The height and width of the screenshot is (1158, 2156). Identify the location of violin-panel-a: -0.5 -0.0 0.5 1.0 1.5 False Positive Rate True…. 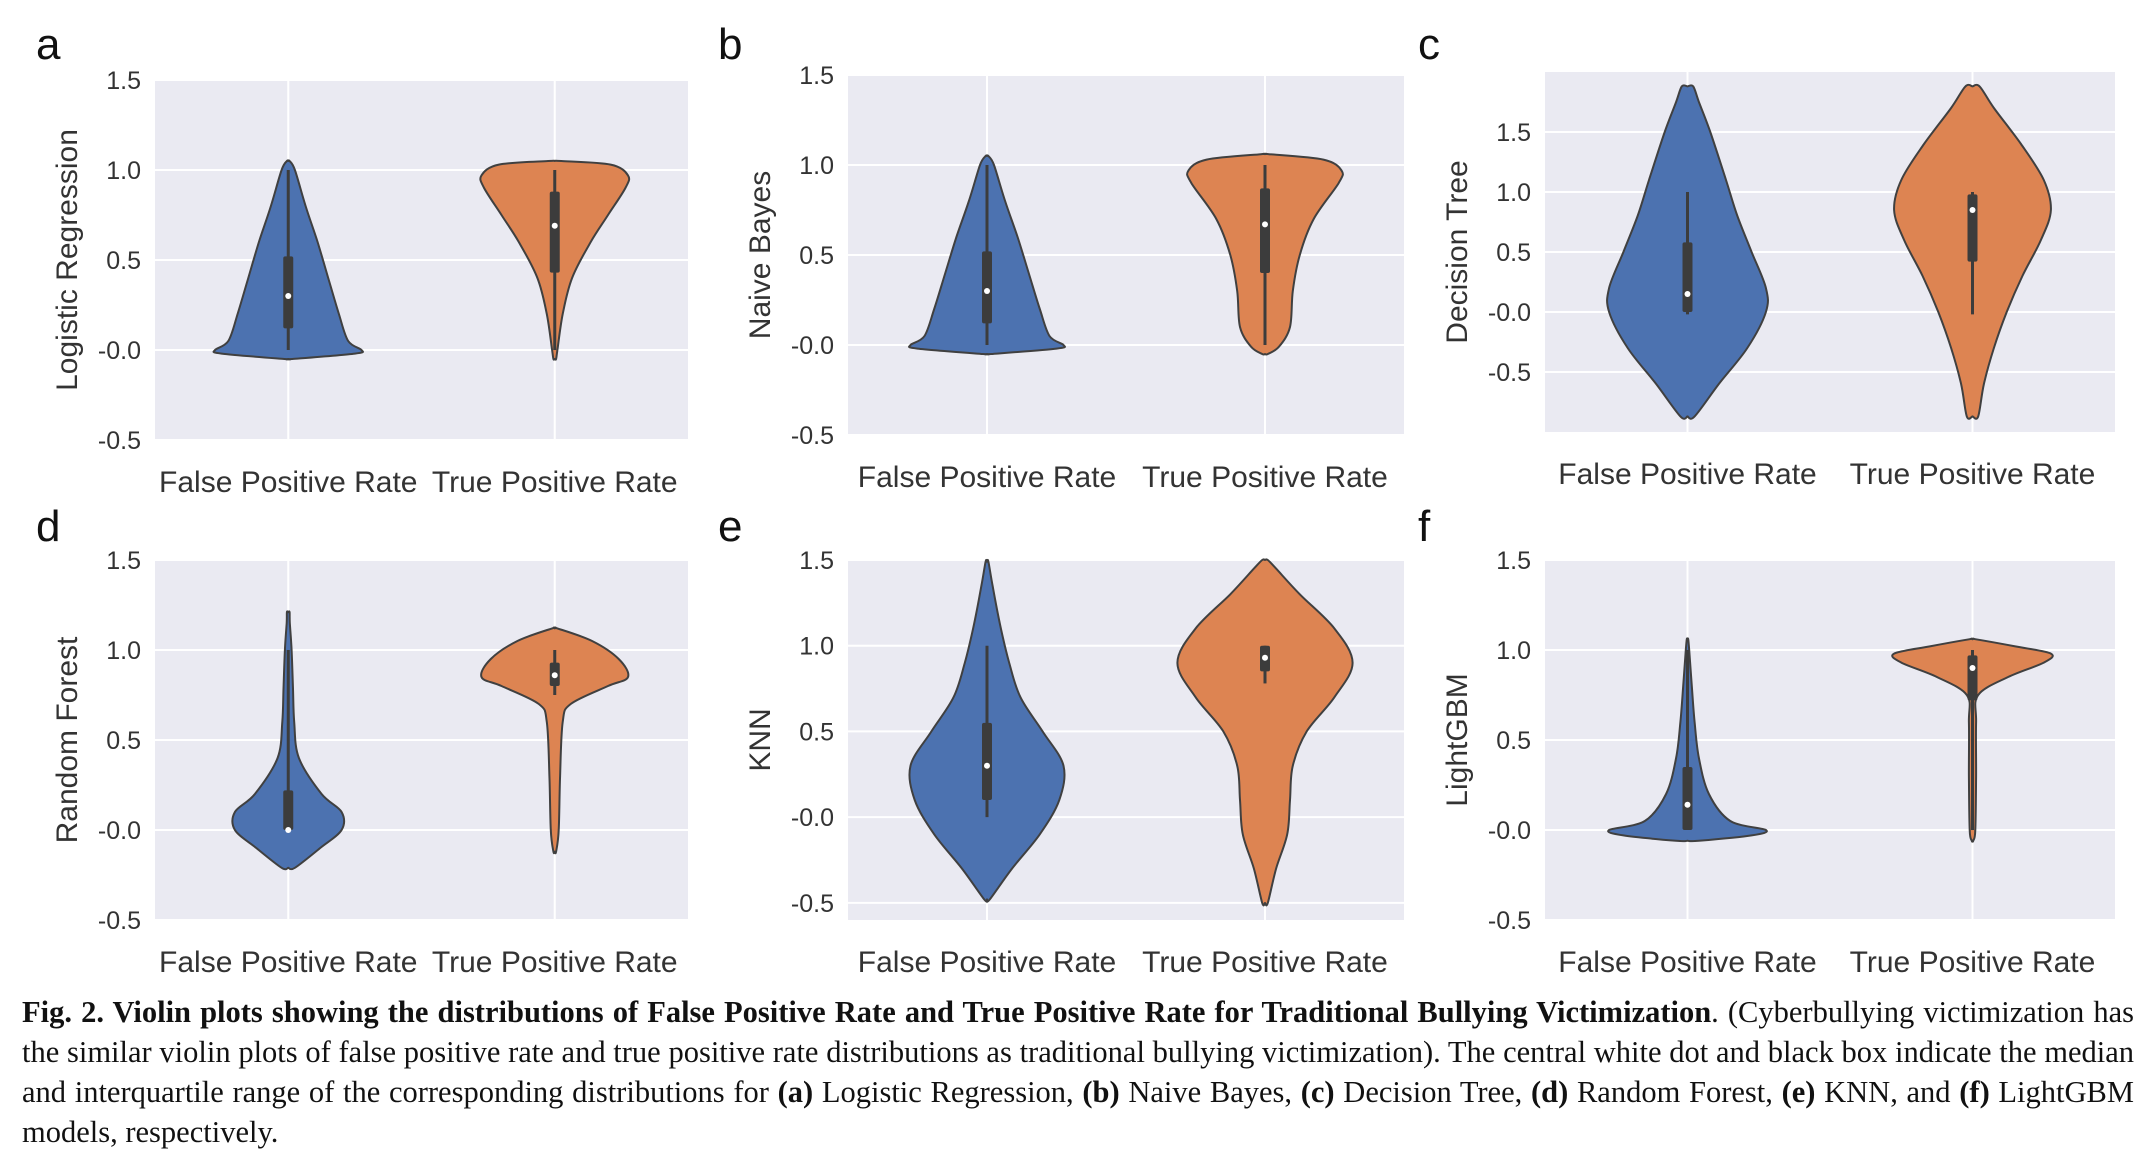
(369, 283).